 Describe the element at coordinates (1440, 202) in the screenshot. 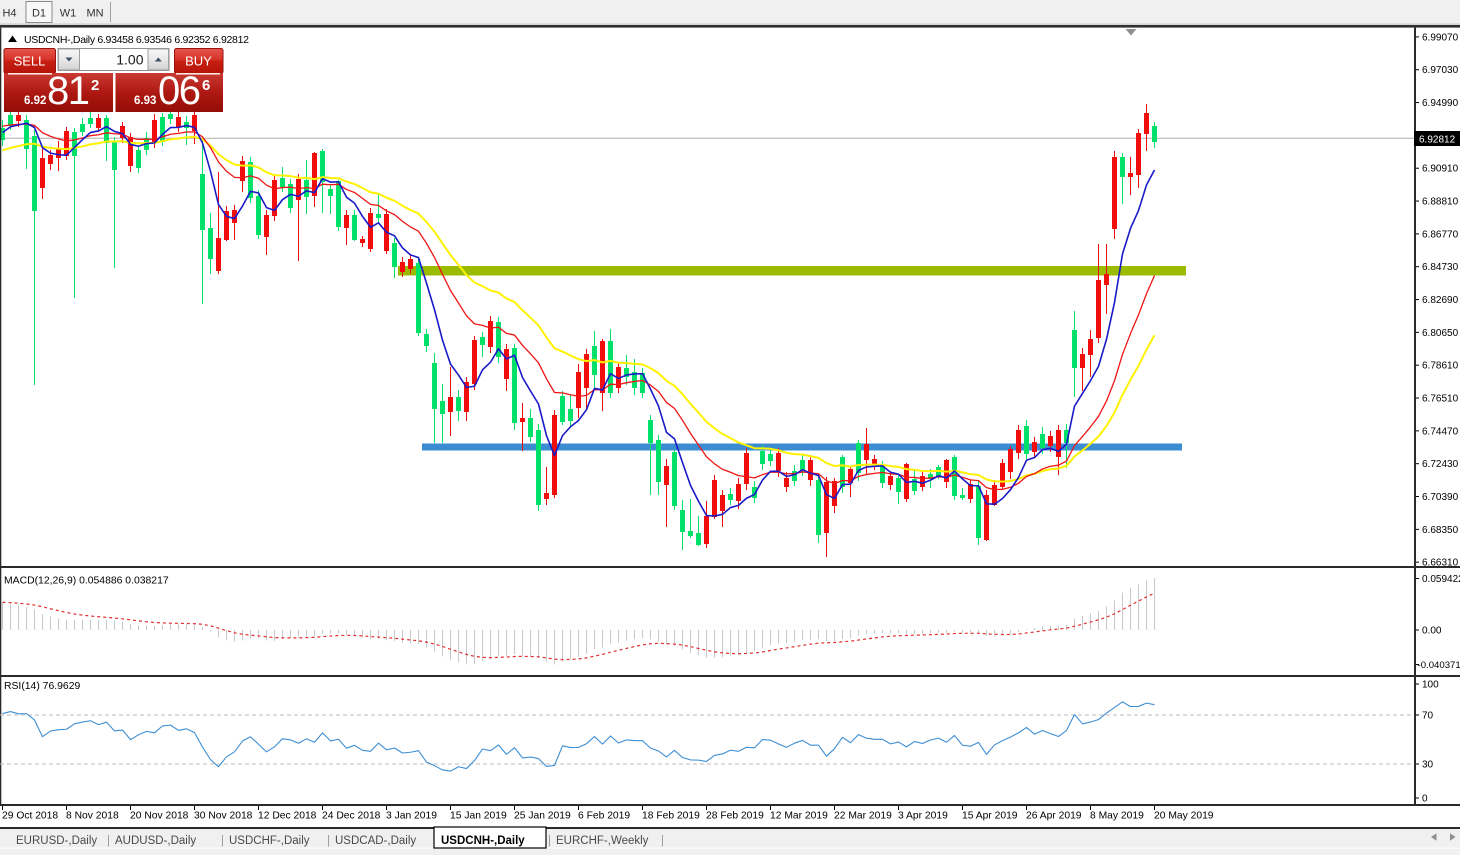

I see `svg-text: 6.88810` at that location.